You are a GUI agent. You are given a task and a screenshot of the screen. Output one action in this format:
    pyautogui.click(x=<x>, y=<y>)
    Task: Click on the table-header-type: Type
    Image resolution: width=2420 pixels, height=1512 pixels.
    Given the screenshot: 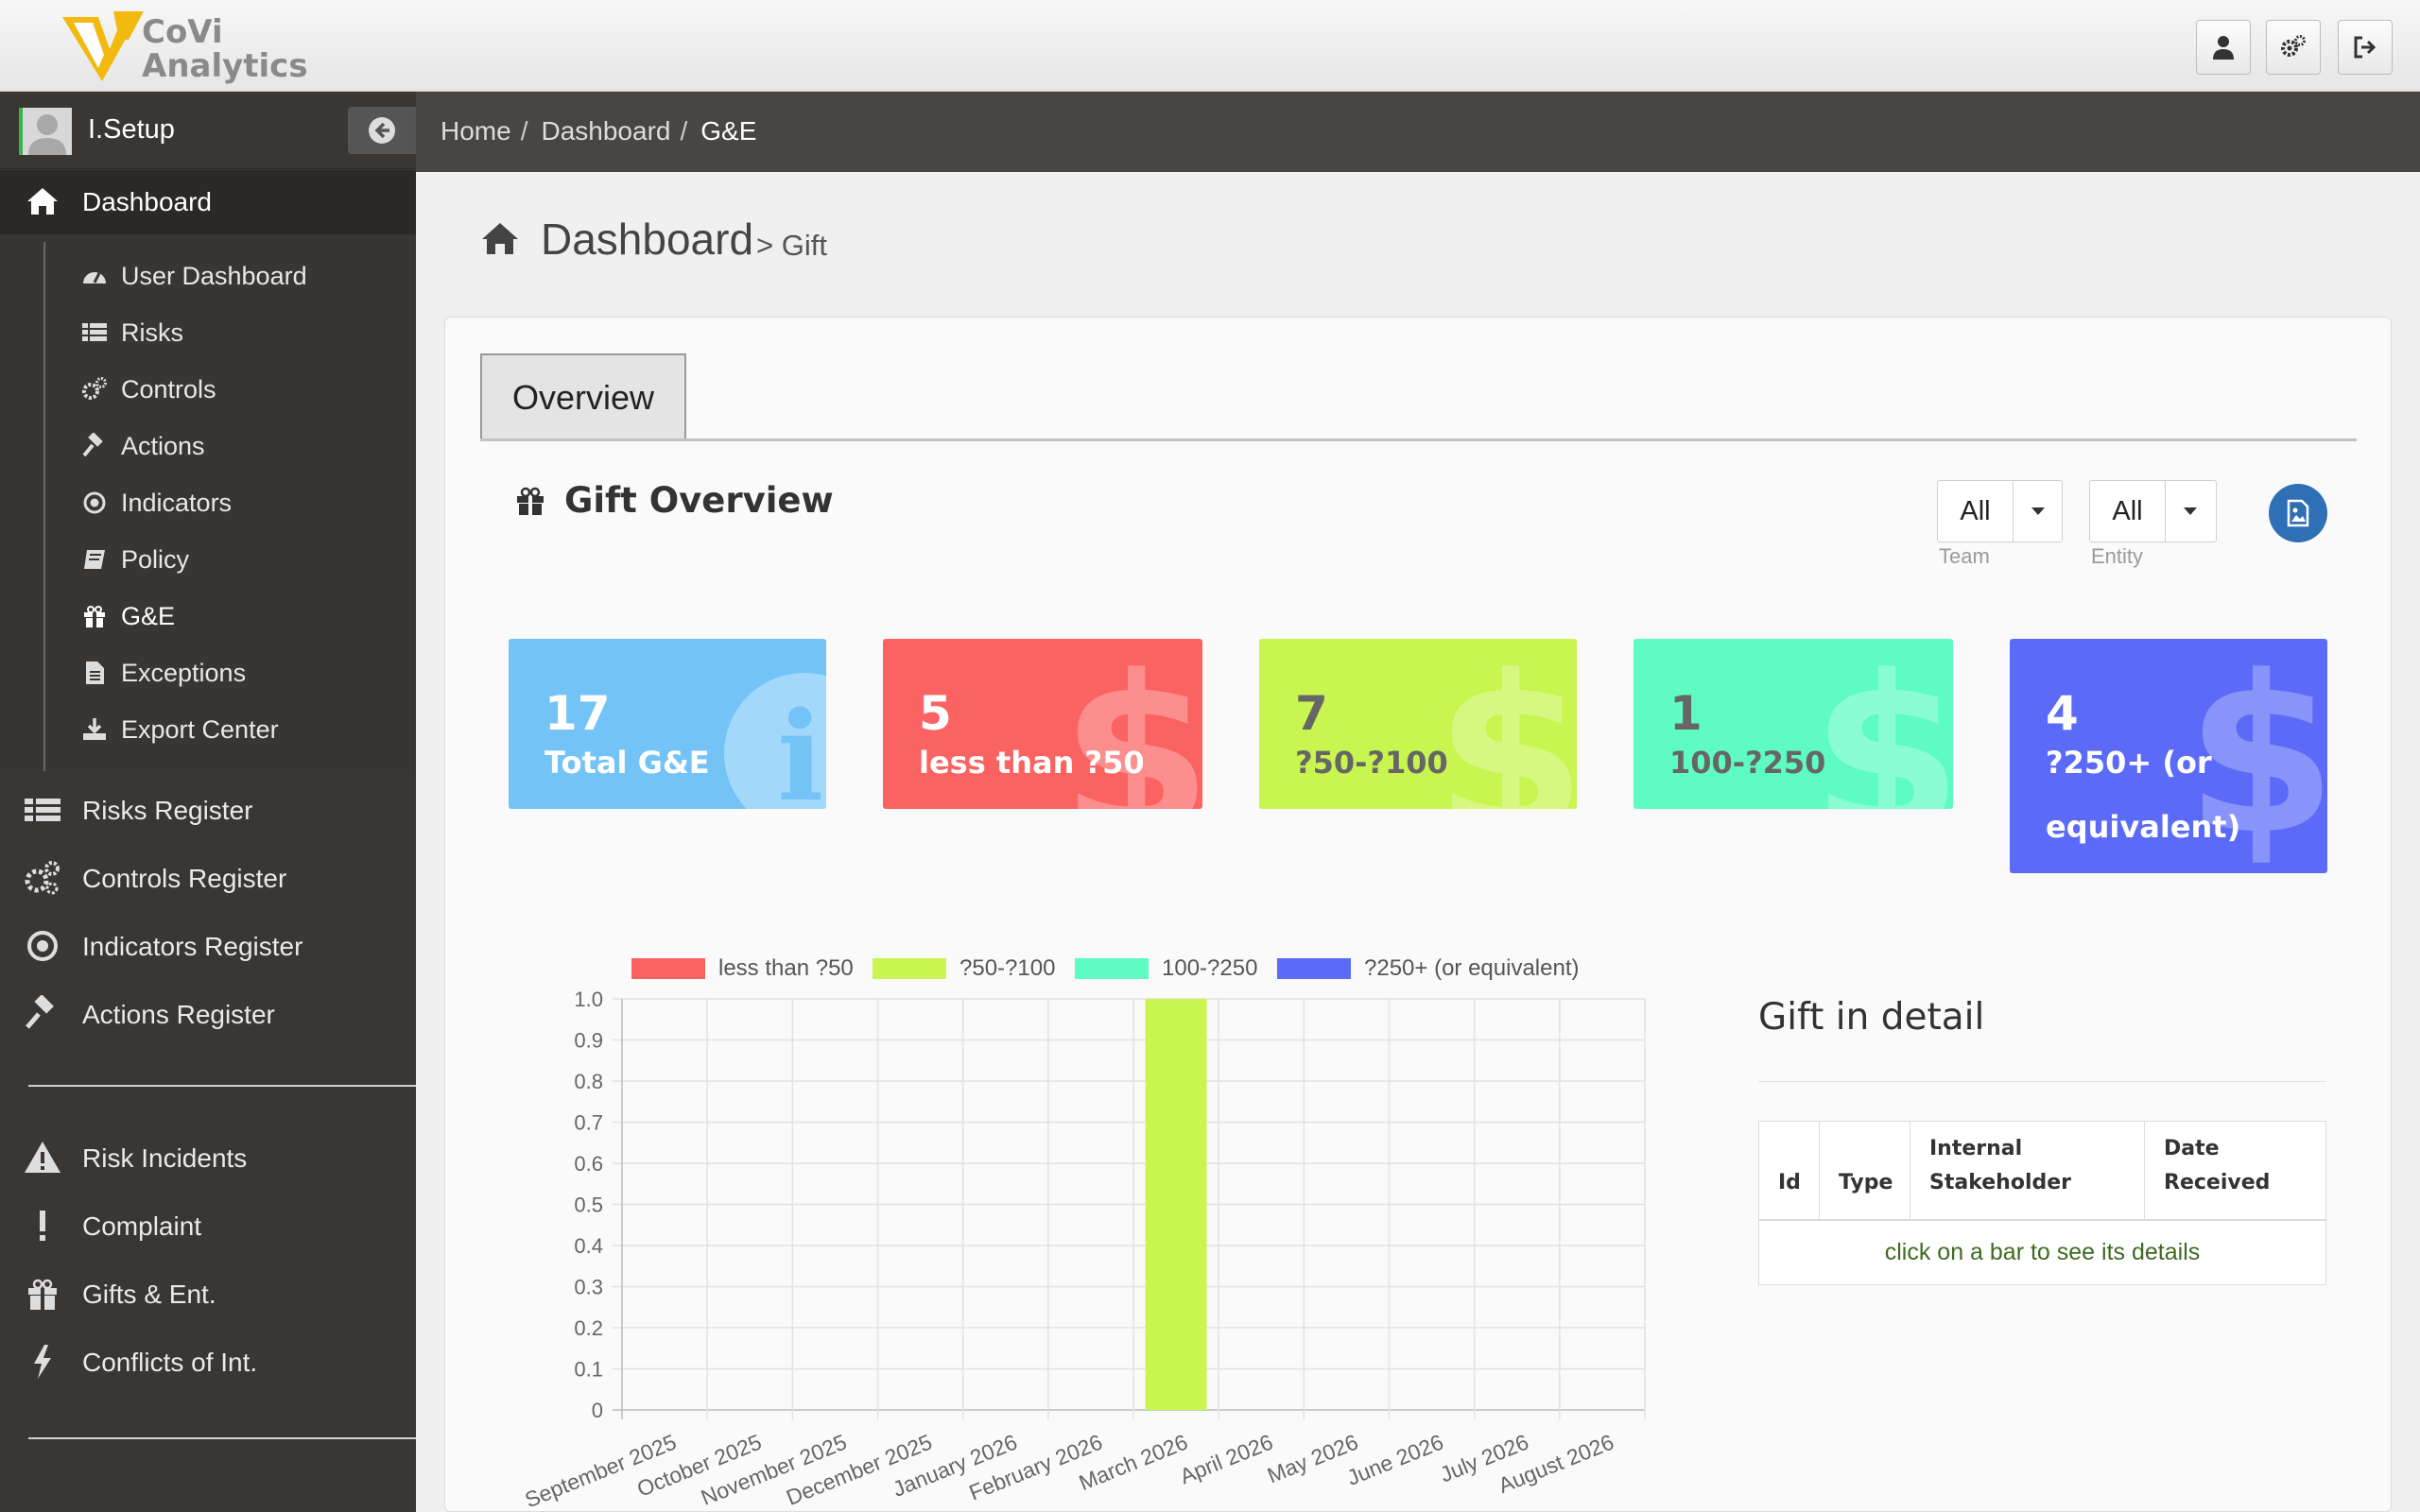 What is the action you would take?
    pyautogui.click(x=1865, y=1171)
    